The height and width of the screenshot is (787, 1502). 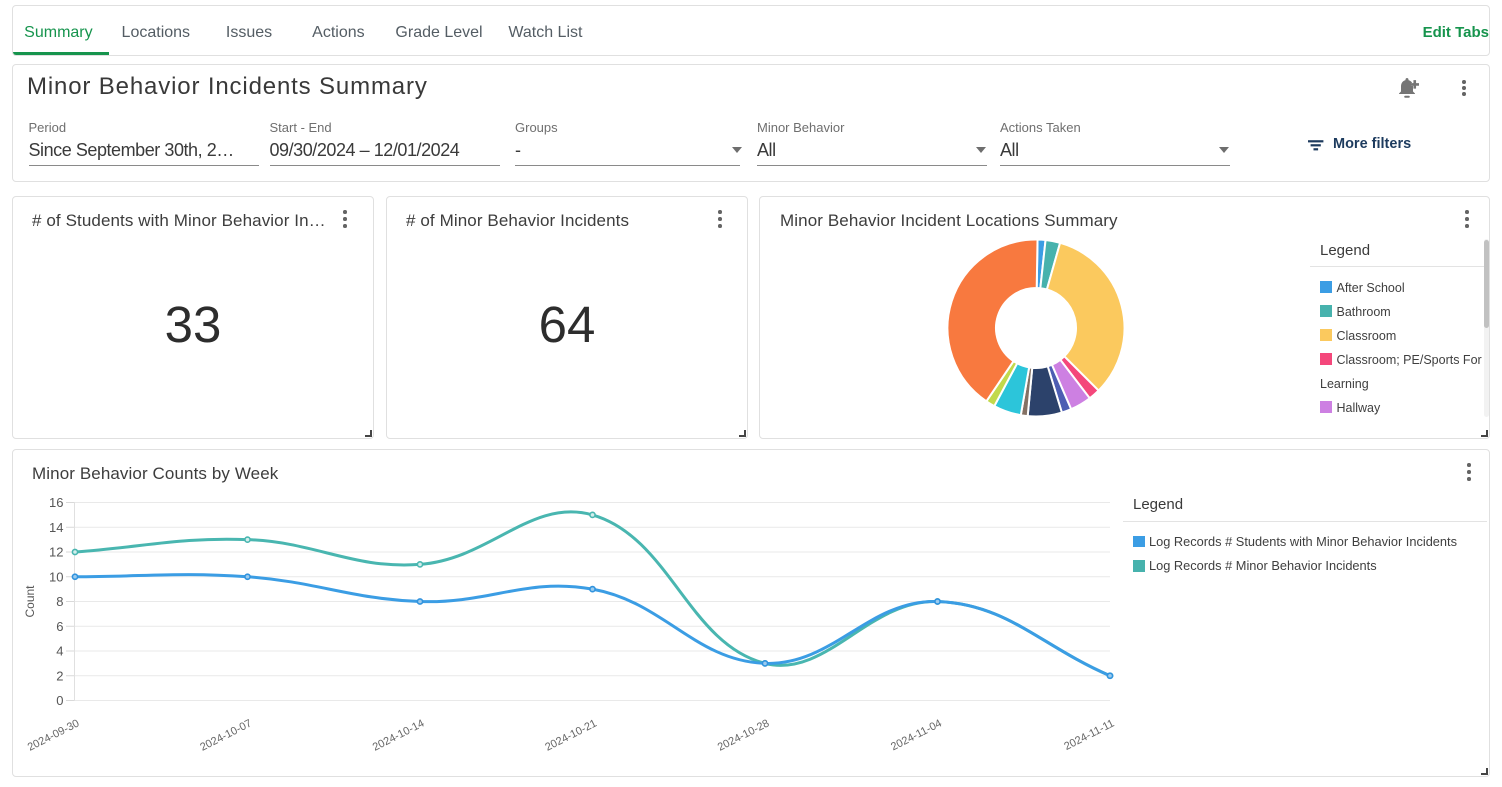 What do you see at coordinates (56, 502) in the screenshot?
I see `svg-text: 16` at bounding box center [56, 502].